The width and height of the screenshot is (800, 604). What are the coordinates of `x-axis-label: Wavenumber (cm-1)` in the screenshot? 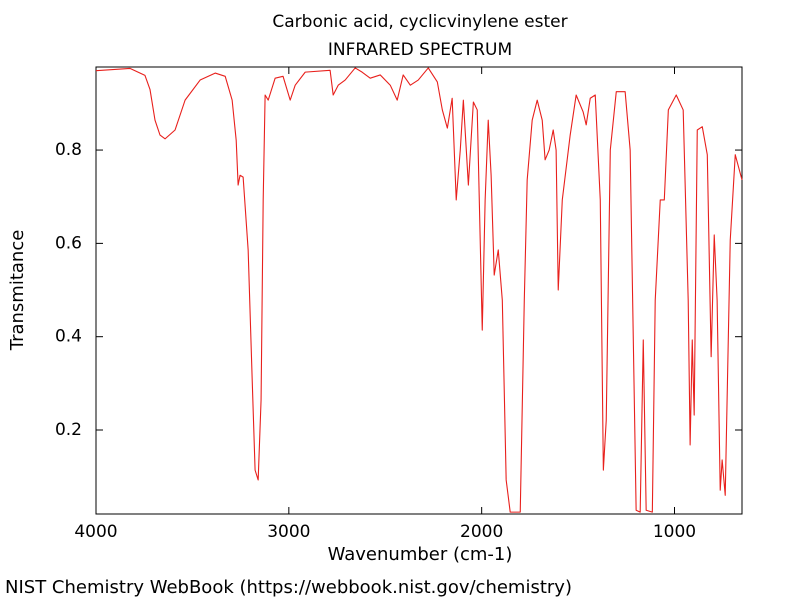 It's located at (420, 554).